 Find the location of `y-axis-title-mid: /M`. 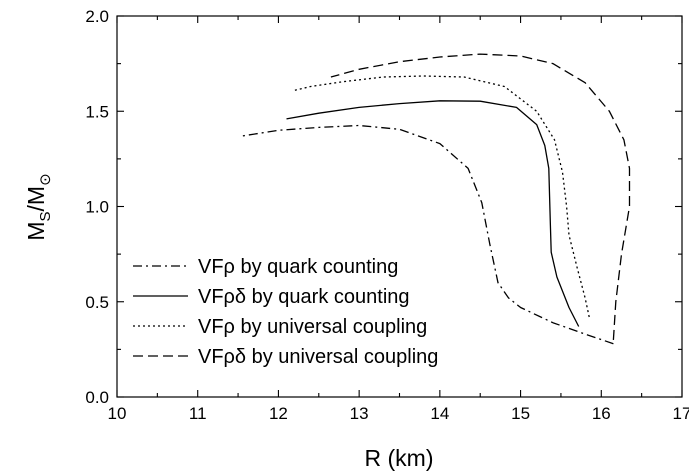

y-axis-title-mid: /M is located at coordinates (36, 199).